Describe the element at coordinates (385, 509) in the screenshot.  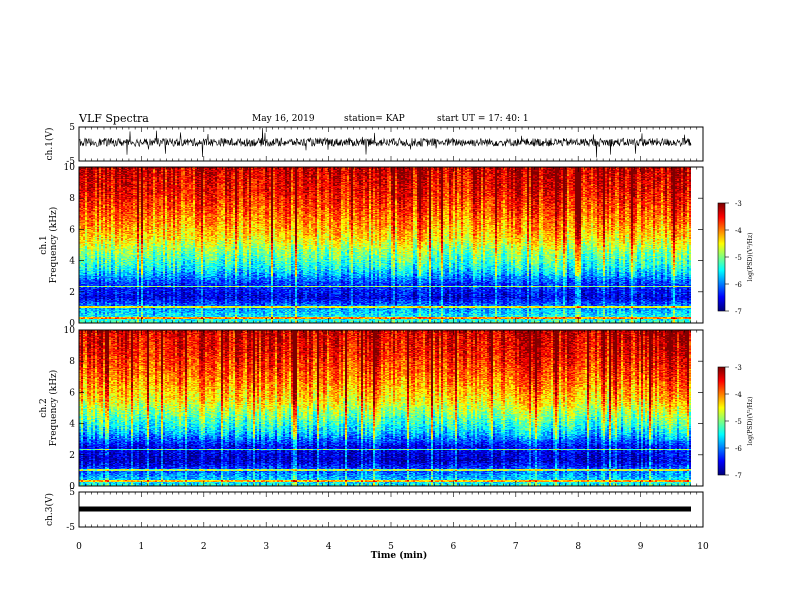
I see `ch3-waveform-line` at that location.